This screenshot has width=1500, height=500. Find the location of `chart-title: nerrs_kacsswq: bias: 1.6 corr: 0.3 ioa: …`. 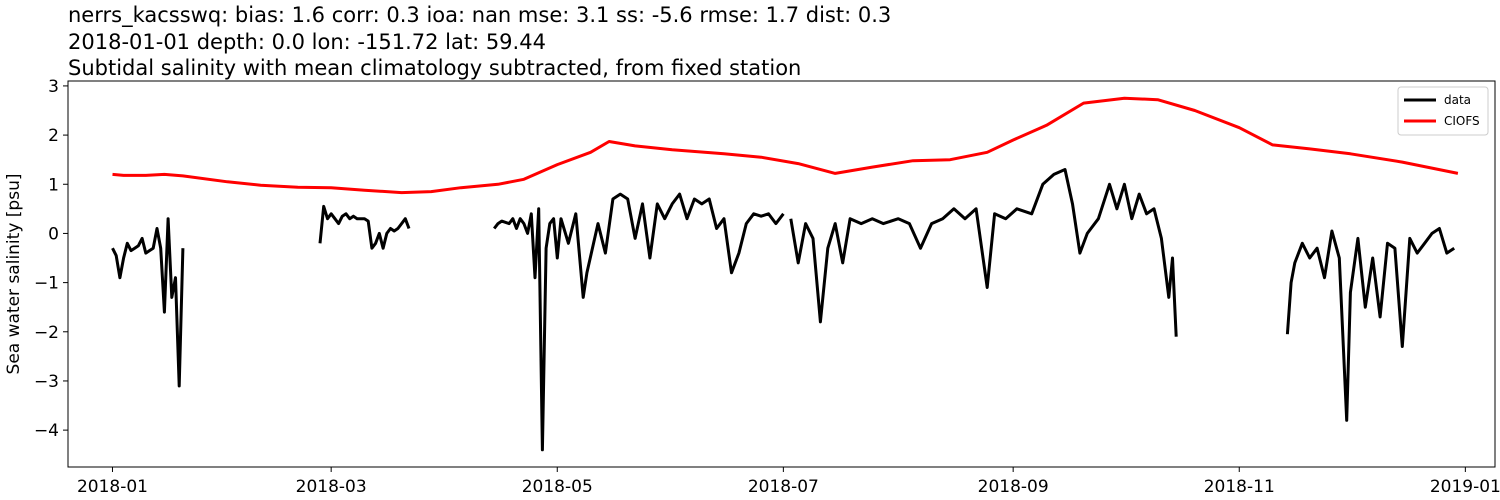

chart-title: nerrs_kacsswq: bias: 1.6 corr: 0.3 ioa: … is located at coordinates (479, 41).